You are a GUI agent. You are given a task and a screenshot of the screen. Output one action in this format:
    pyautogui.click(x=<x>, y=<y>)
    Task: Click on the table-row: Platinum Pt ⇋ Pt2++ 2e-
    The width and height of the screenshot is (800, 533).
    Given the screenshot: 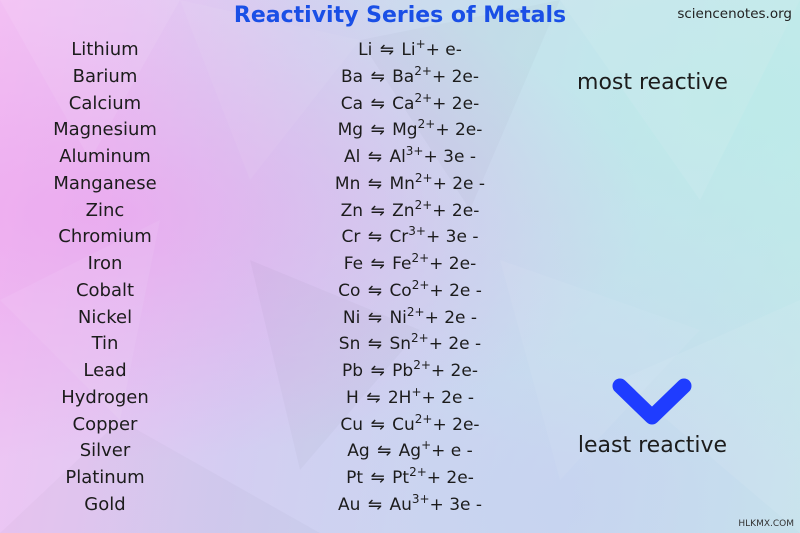 What is the action you would take?
    pyautogui.click(x=400, y=478)
    